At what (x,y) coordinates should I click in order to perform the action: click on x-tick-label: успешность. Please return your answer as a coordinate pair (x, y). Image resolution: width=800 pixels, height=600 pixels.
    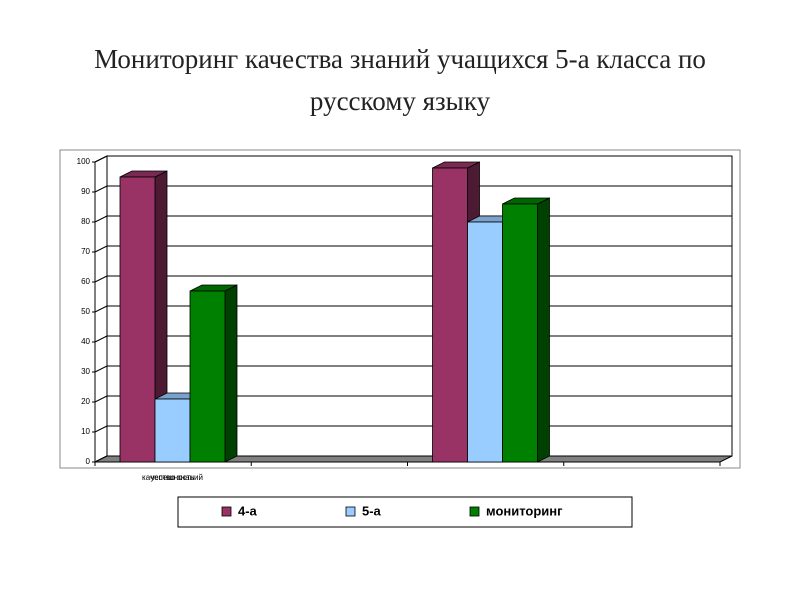
    Looking at the image, I should click on (173, 477).